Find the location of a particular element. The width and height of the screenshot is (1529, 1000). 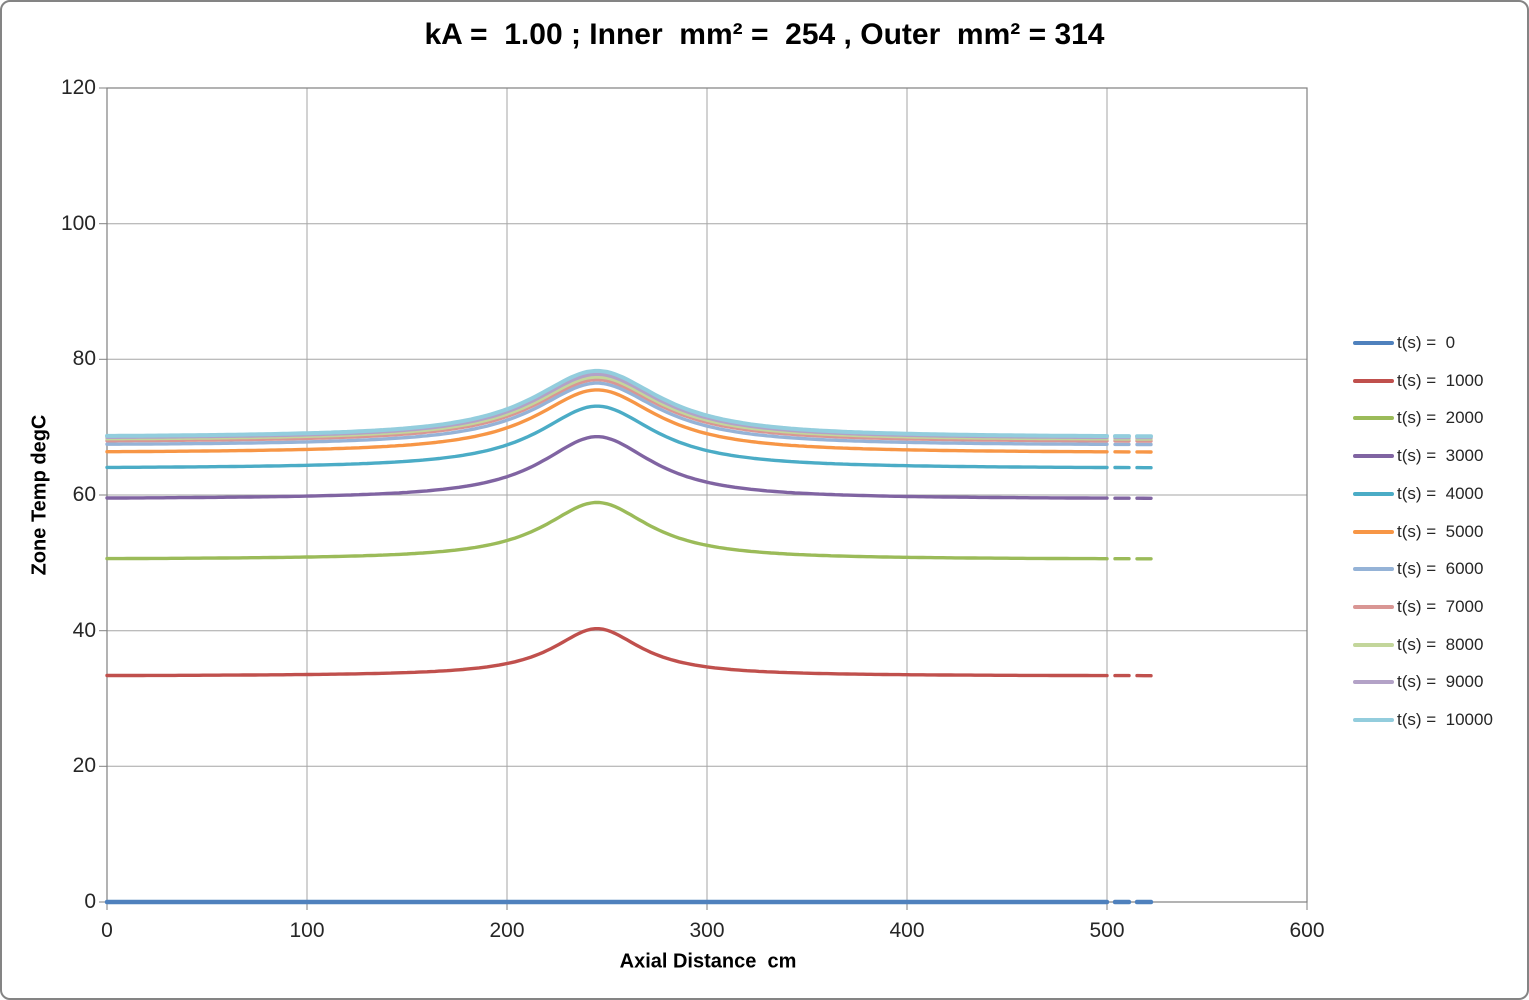

legend-item-t1000: t(s) = 1000 is located at coordinates (1418, 381).